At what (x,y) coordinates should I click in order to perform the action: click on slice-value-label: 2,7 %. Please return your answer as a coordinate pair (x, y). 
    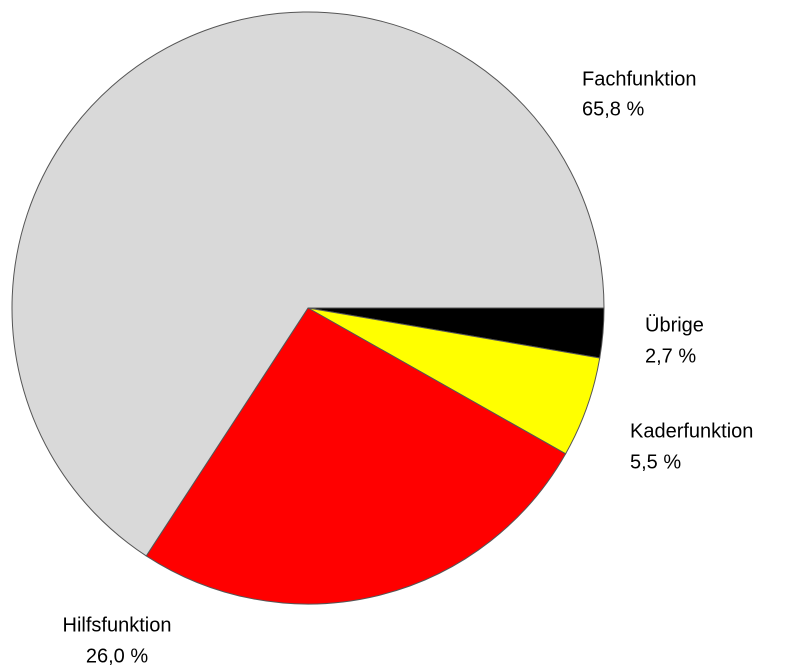
    Looking at the image, I should click on (670, 356).